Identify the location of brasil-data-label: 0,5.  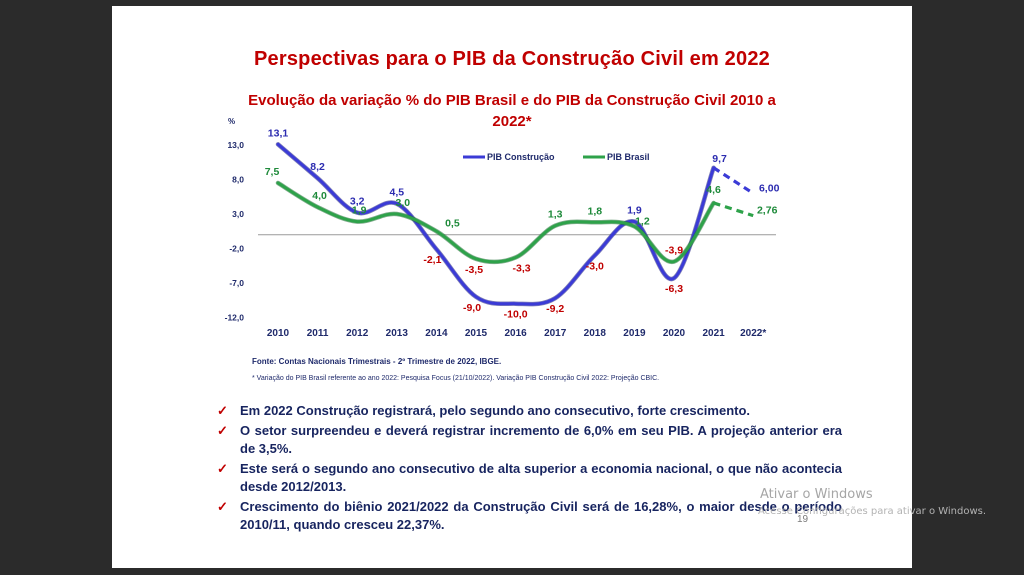
(452, 223).